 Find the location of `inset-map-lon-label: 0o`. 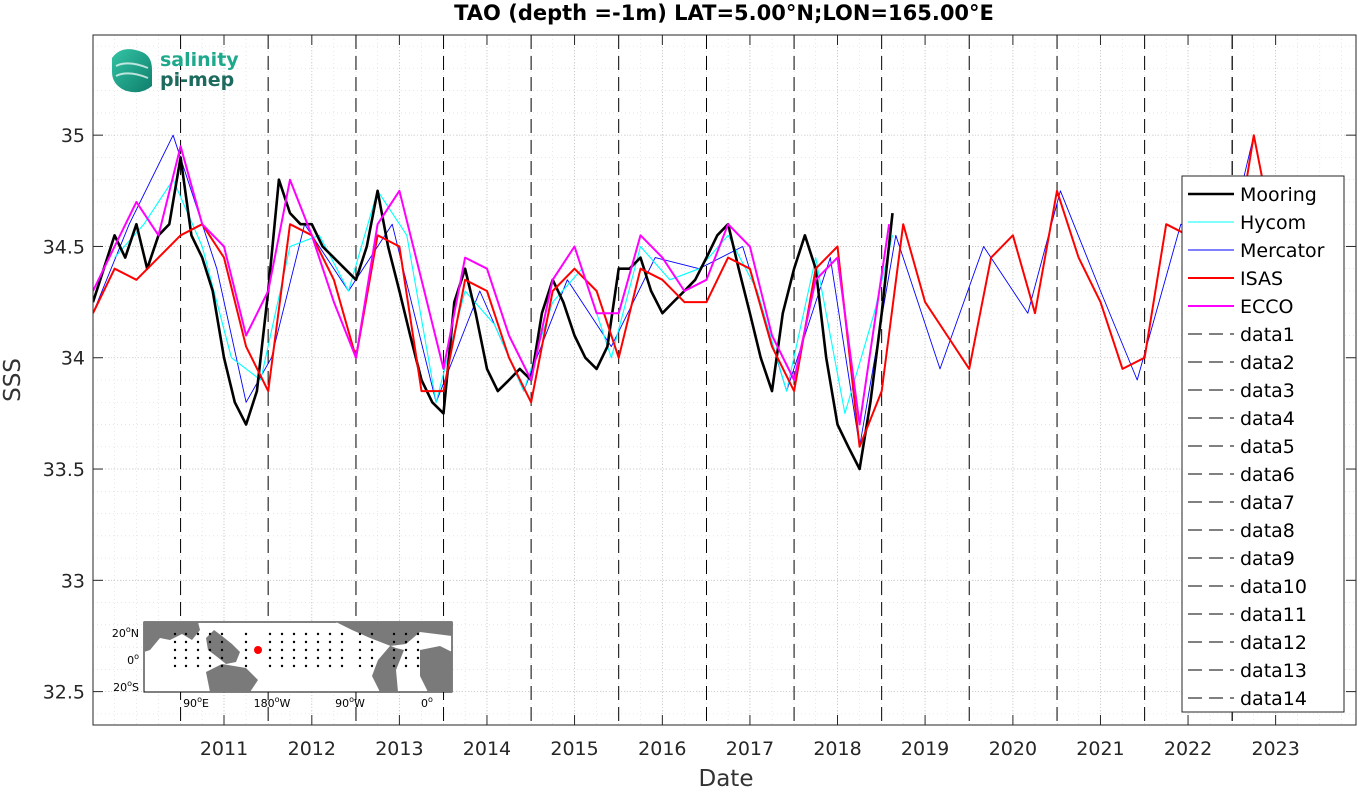

inset-map-lon-label: 0o is located at coordinates (427, 702).